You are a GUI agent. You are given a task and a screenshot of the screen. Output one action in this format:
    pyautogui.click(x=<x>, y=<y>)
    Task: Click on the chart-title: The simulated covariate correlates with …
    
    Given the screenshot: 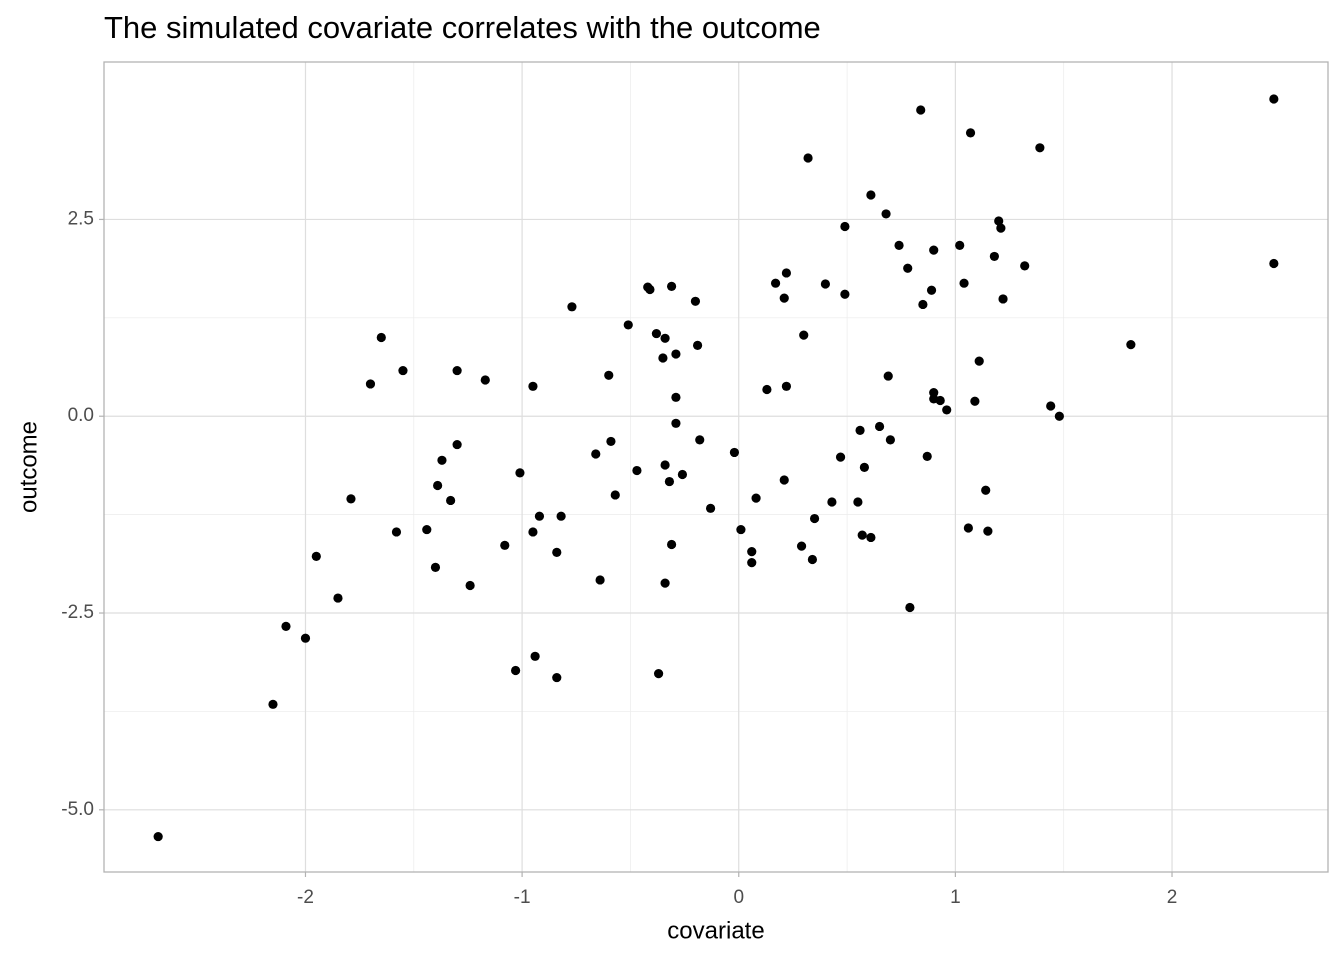 What is the action you would take?
    pyautogui.click(x=462, y=27)
    